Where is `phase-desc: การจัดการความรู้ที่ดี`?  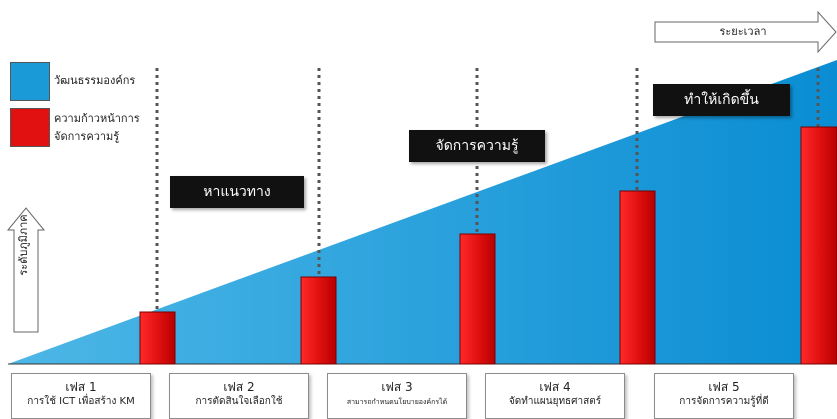
phase-desc: การจัดการความรู้ที่ดี is located at coordinates (724, 401).